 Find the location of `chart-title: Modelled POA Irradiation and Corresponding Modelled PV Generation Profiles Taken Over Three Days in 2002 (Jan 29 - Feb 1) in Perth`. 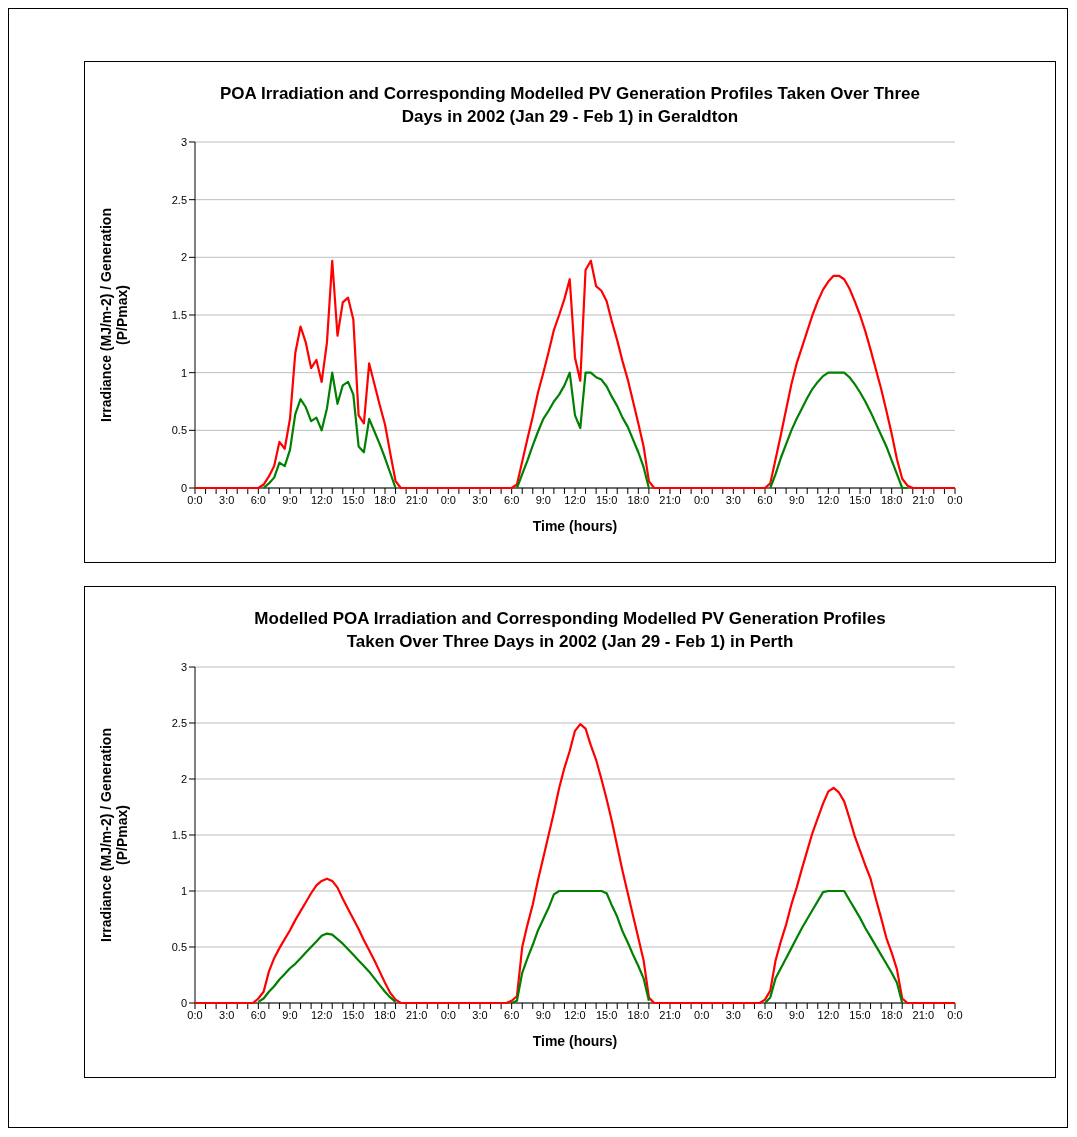

chart-title: Modelled POA Irradiation and Corresponding Modelled PV Generation Profiles Taken Over Three Days in 2002 (Jan 29 - Feb 1) in Perth is located at coordinates (570, 630).